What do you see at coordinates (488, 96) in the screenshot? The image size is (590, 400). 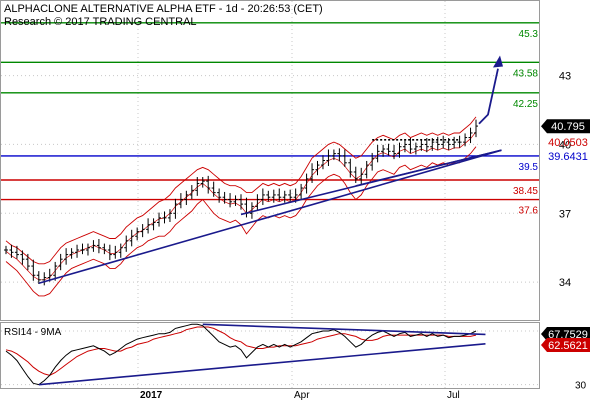 I see `projection-arrow` at bounding box center [488, 96].